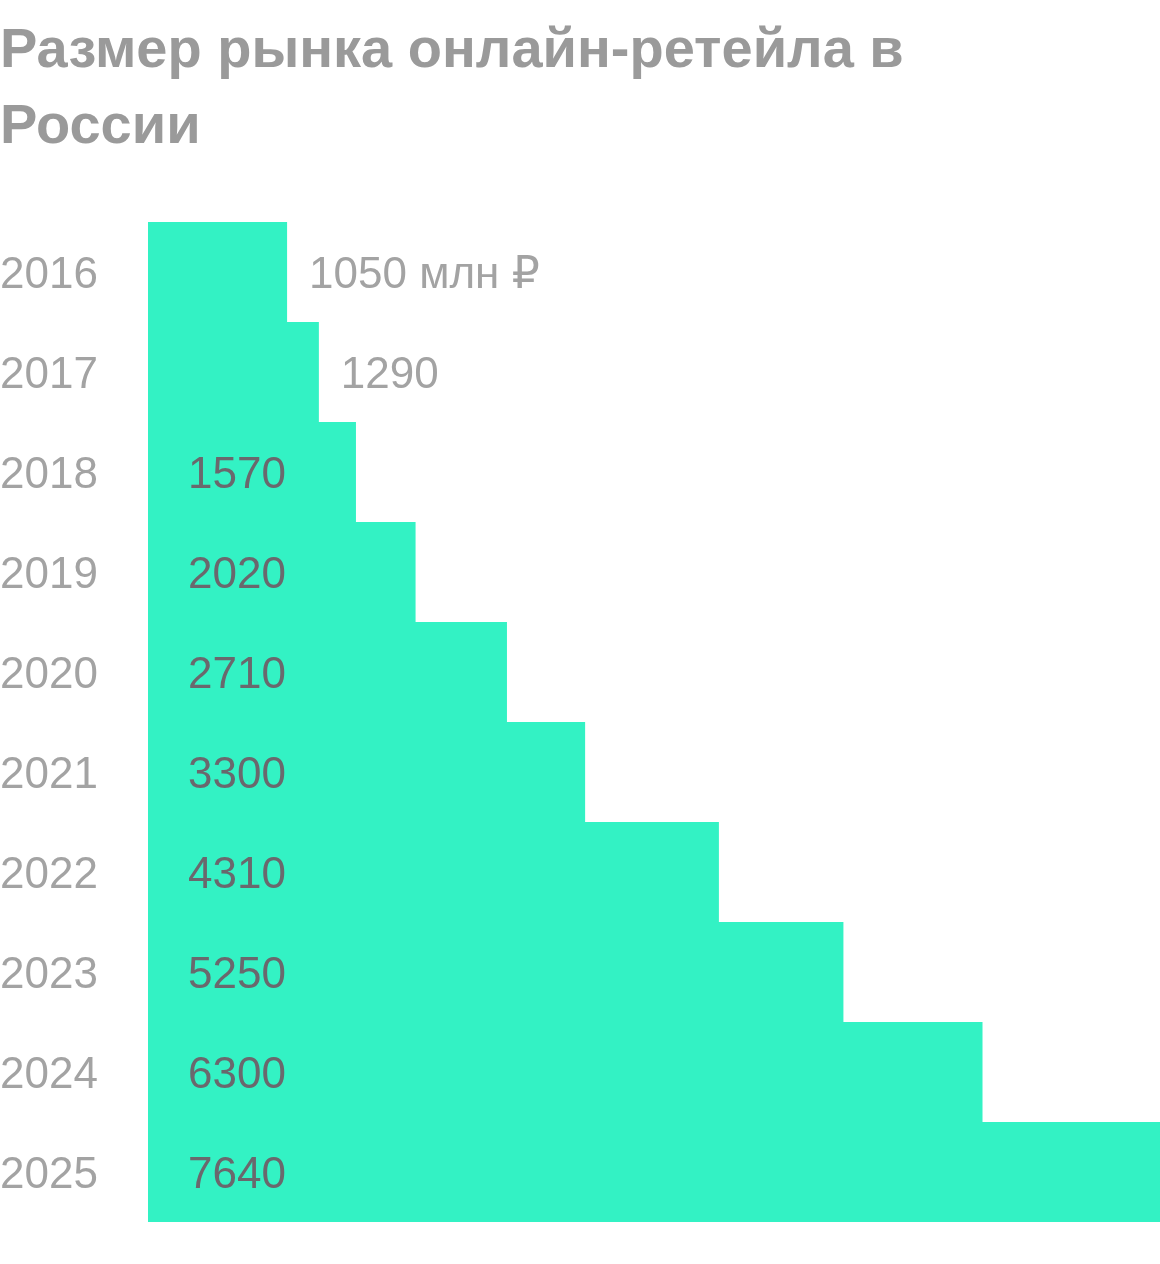  Describe the element at coordinates (49, 472) in the screenshot. I see `y-tick-label: 2018` at that location.